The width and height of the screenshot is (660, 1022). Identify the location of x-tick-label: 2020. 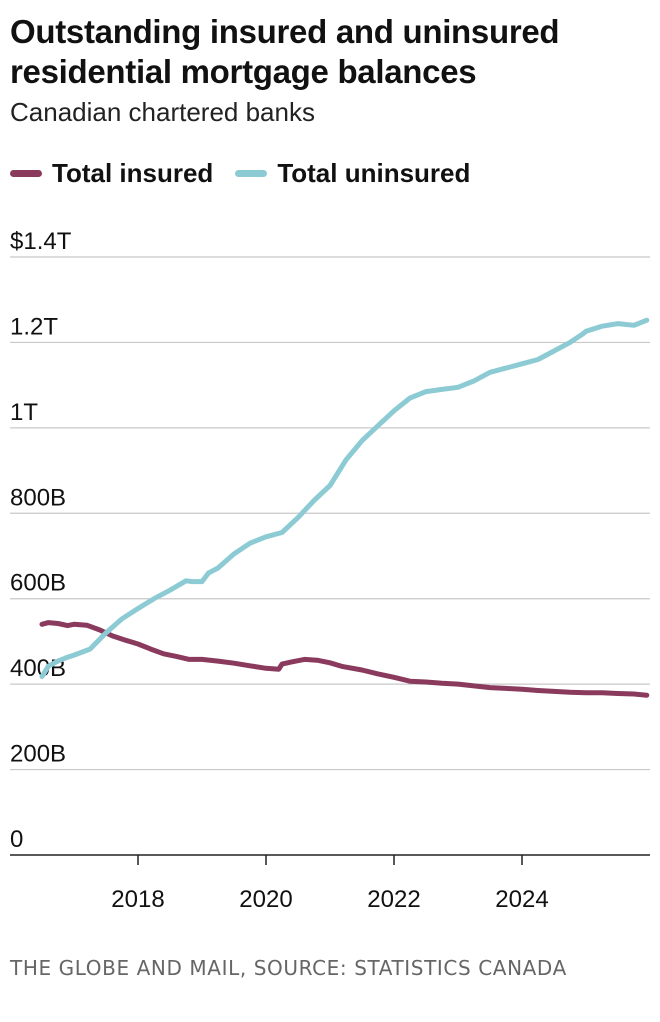
(265, 899).